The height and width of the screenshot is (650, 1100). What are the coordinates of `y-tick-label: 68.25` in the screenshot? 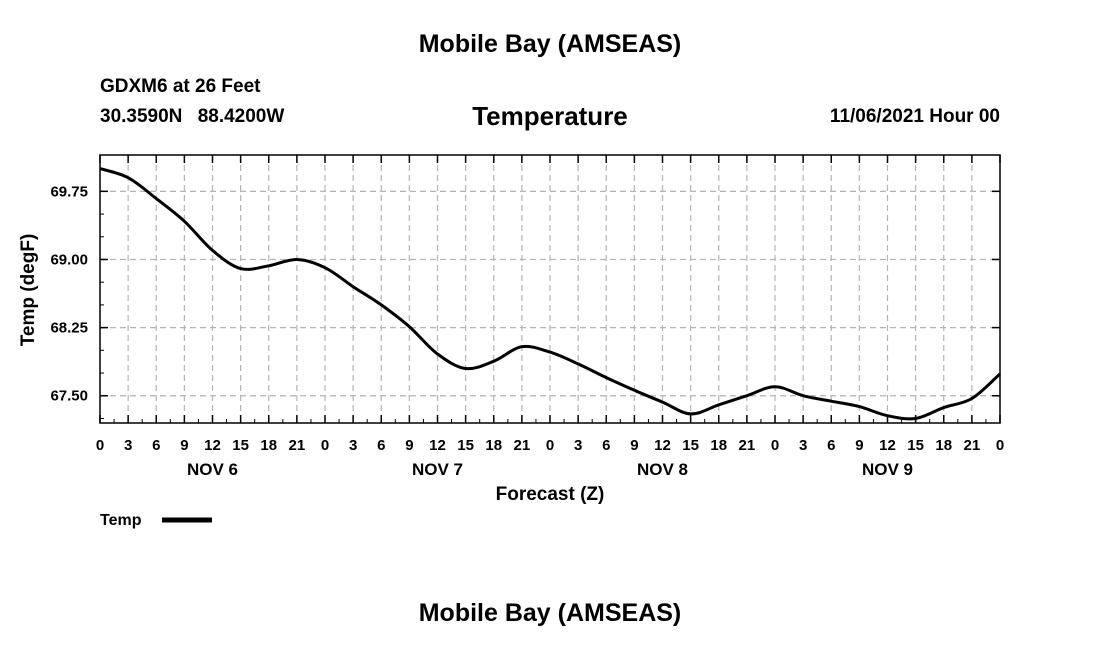 It's located at (69, 328).